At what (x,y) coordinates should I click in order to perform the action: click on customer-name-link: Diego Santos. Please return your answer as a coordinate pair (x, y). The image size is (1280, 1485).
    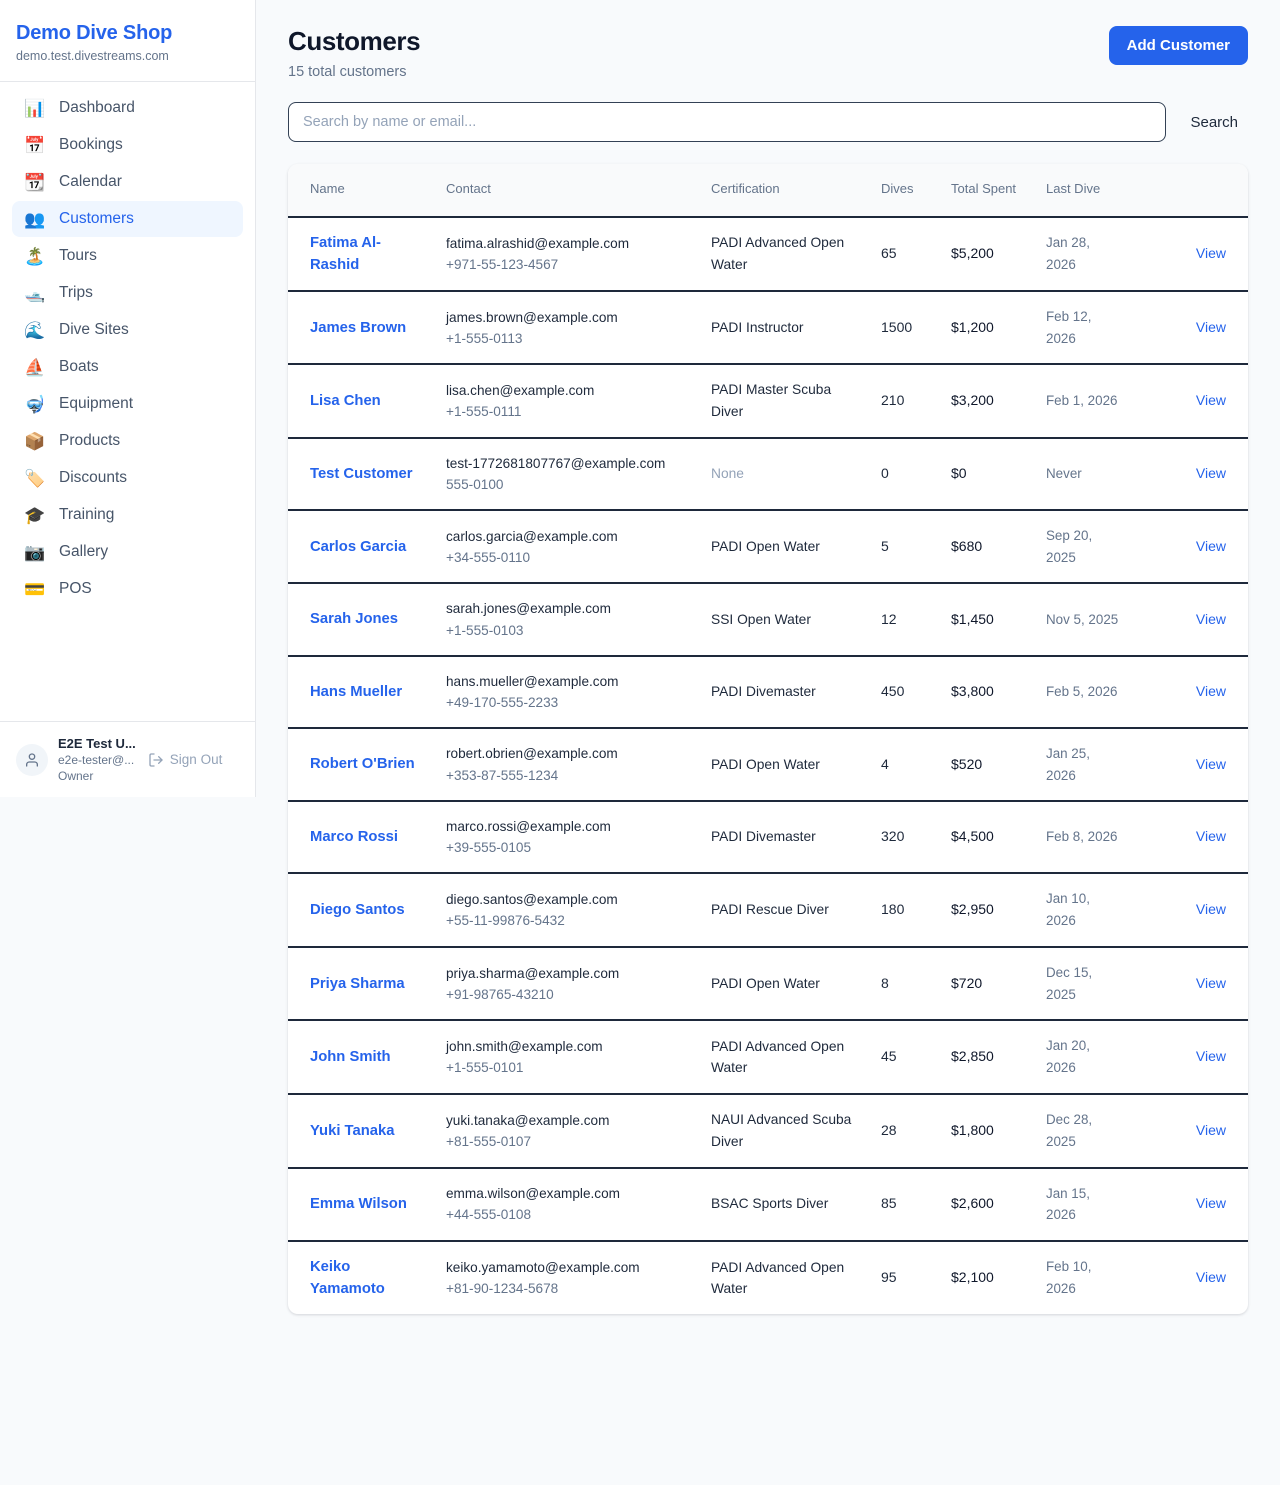
    Looking at the image, I should click on (357, 910).